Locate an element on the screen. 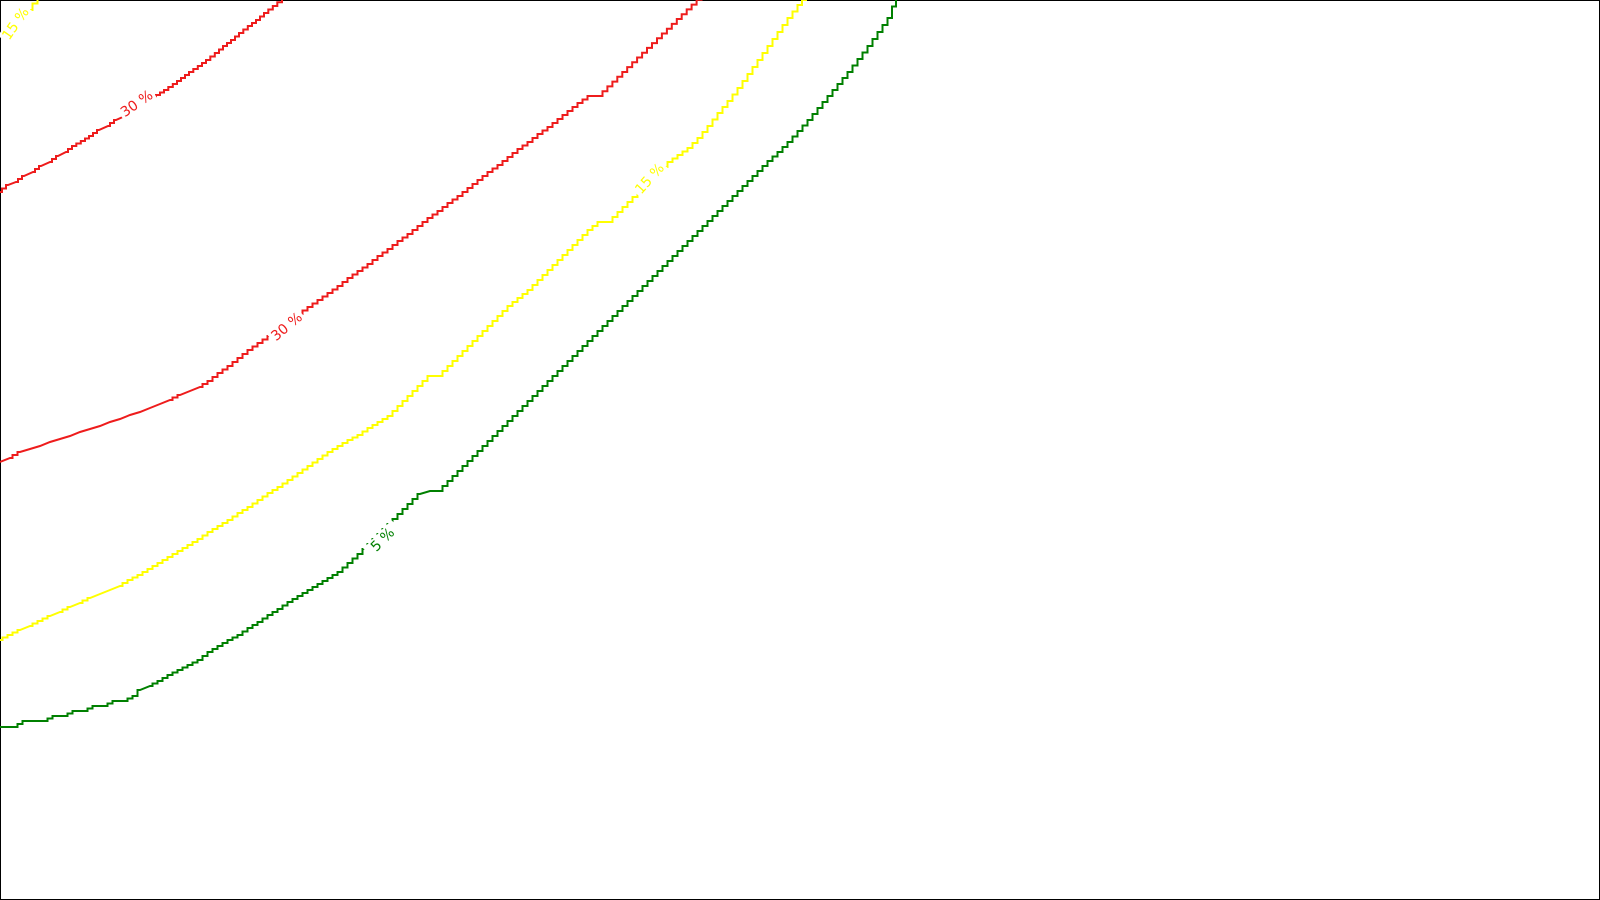 The height and width of the screenshot is (900, 1600). contour-line-red-upper is located at coordinates (141, 96).